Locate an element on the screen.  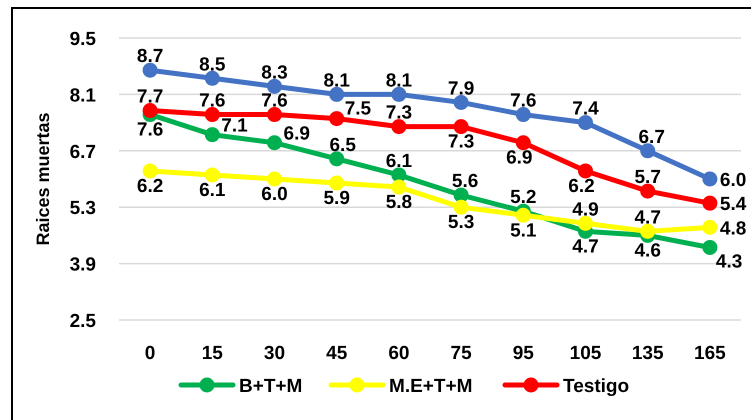
data-label: 8.5 is located at coordinates (212, 65).